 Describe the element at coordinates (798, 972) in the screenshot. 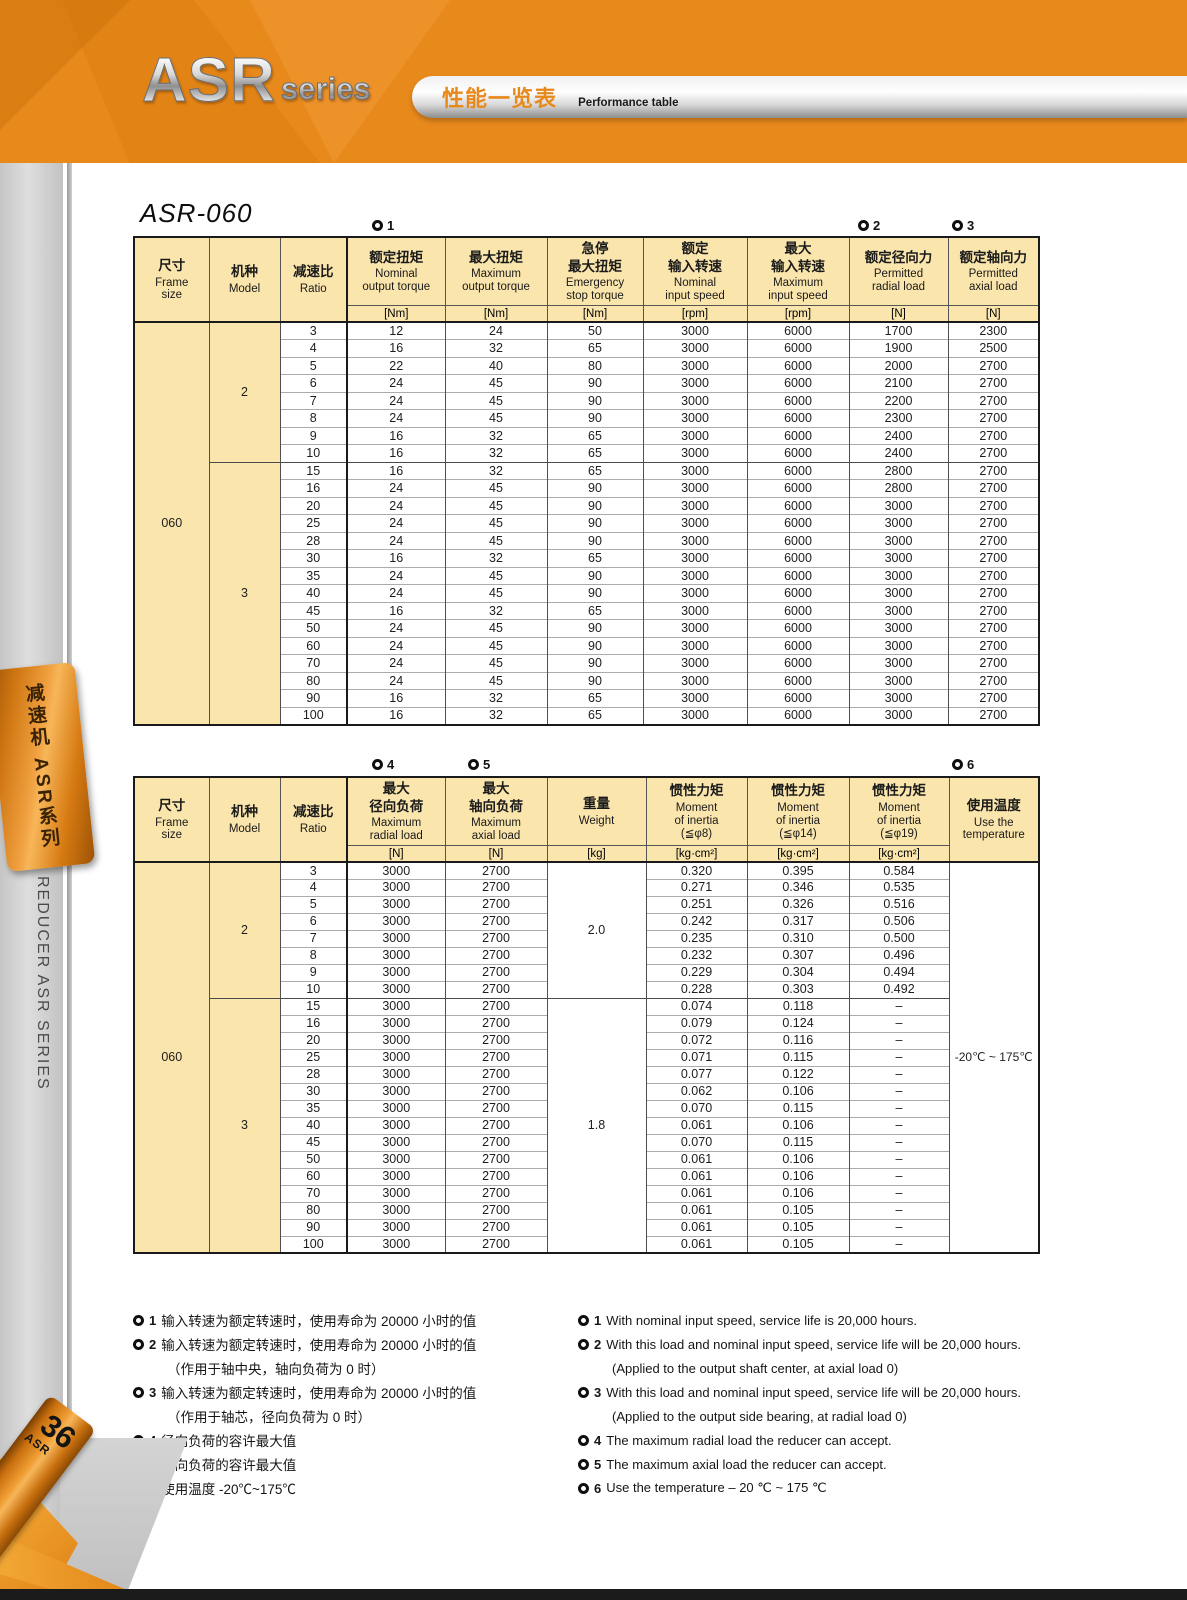

I see `value-cell: 0.304` at that location.